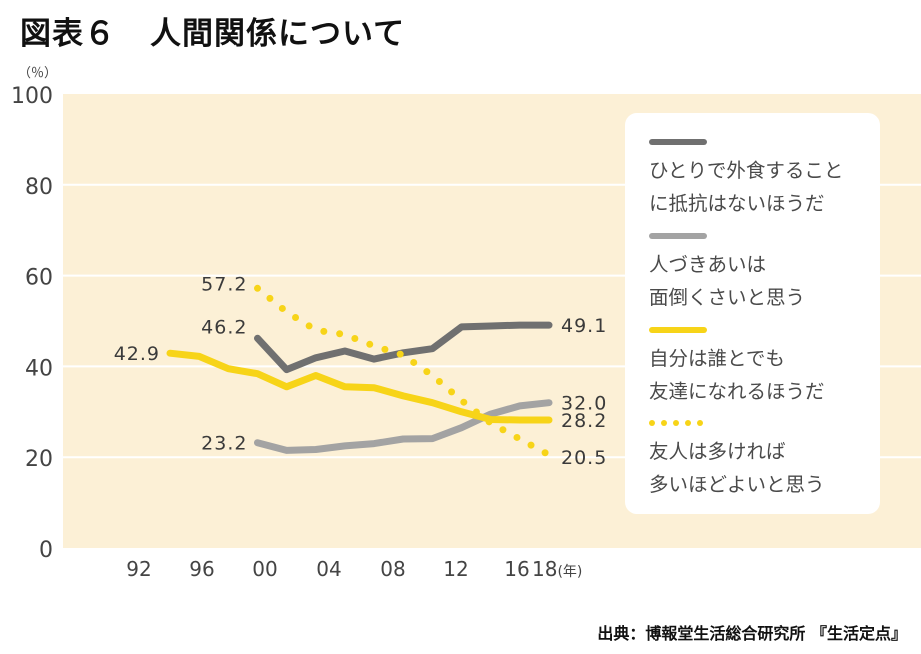 The height and width of the screenshot is (654, 921). I want to click on legend-label: 自分は誰とでも 友達になれるほうだ, so click(737, 375).